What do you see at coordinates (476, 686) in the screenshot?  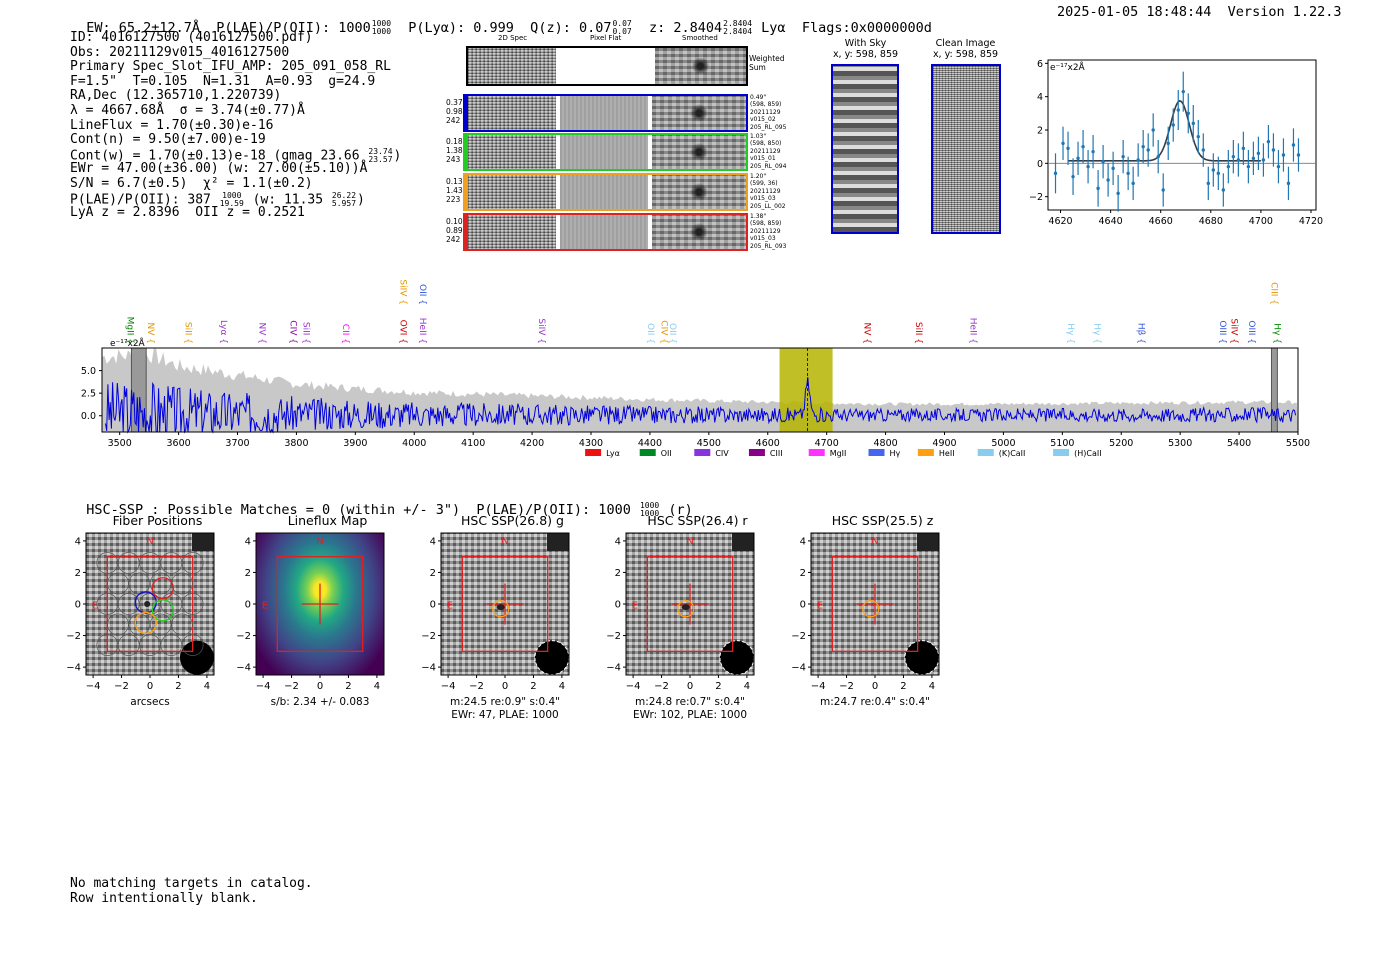 I see `x-tick-label: −2` at bounding box center [476, 686].